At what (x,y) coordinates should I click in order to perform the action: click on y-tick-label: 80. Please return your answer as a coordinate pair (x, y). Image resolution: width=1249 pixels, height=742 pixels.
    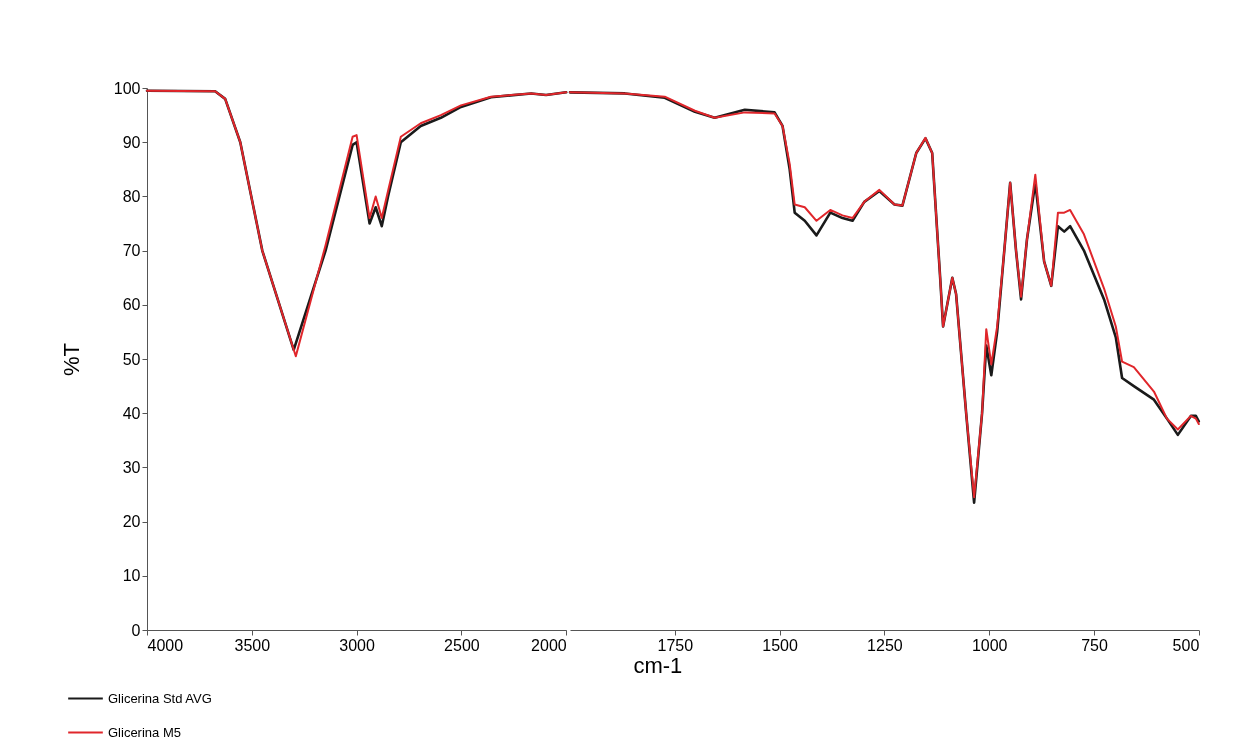
    Looking at the image, I should click on (131, 196).